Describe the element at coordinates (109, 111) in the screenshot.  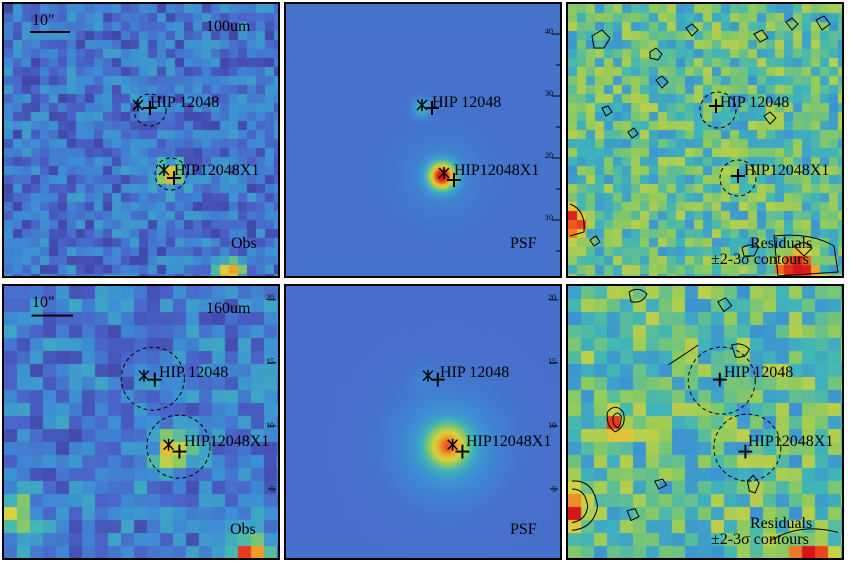
I see `obs-100um-overlay` at that location.